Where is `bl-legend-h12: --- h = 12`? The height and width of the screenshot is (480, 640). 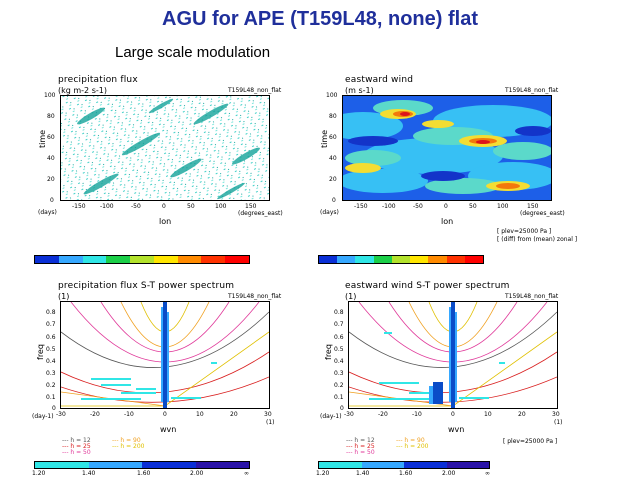 bl-legend-h12: --- h = 12 is located at coordinates (76, 440).